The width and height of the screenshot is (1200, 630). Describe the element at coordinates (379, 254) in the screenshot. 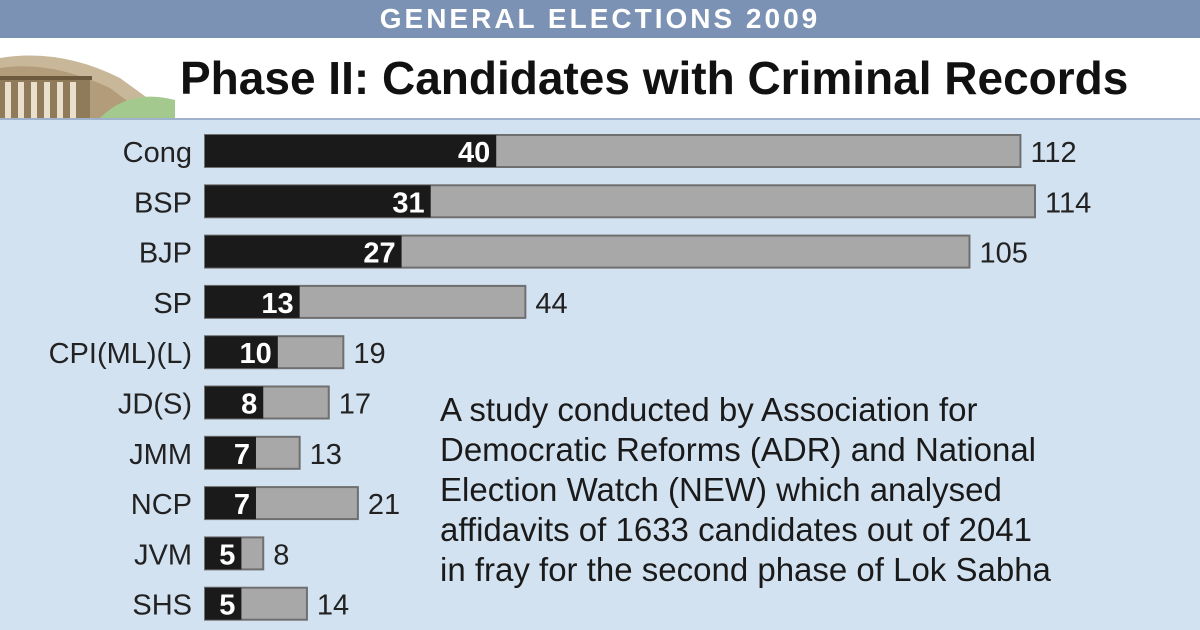

I see `criminal-value-label: 27` at that location.